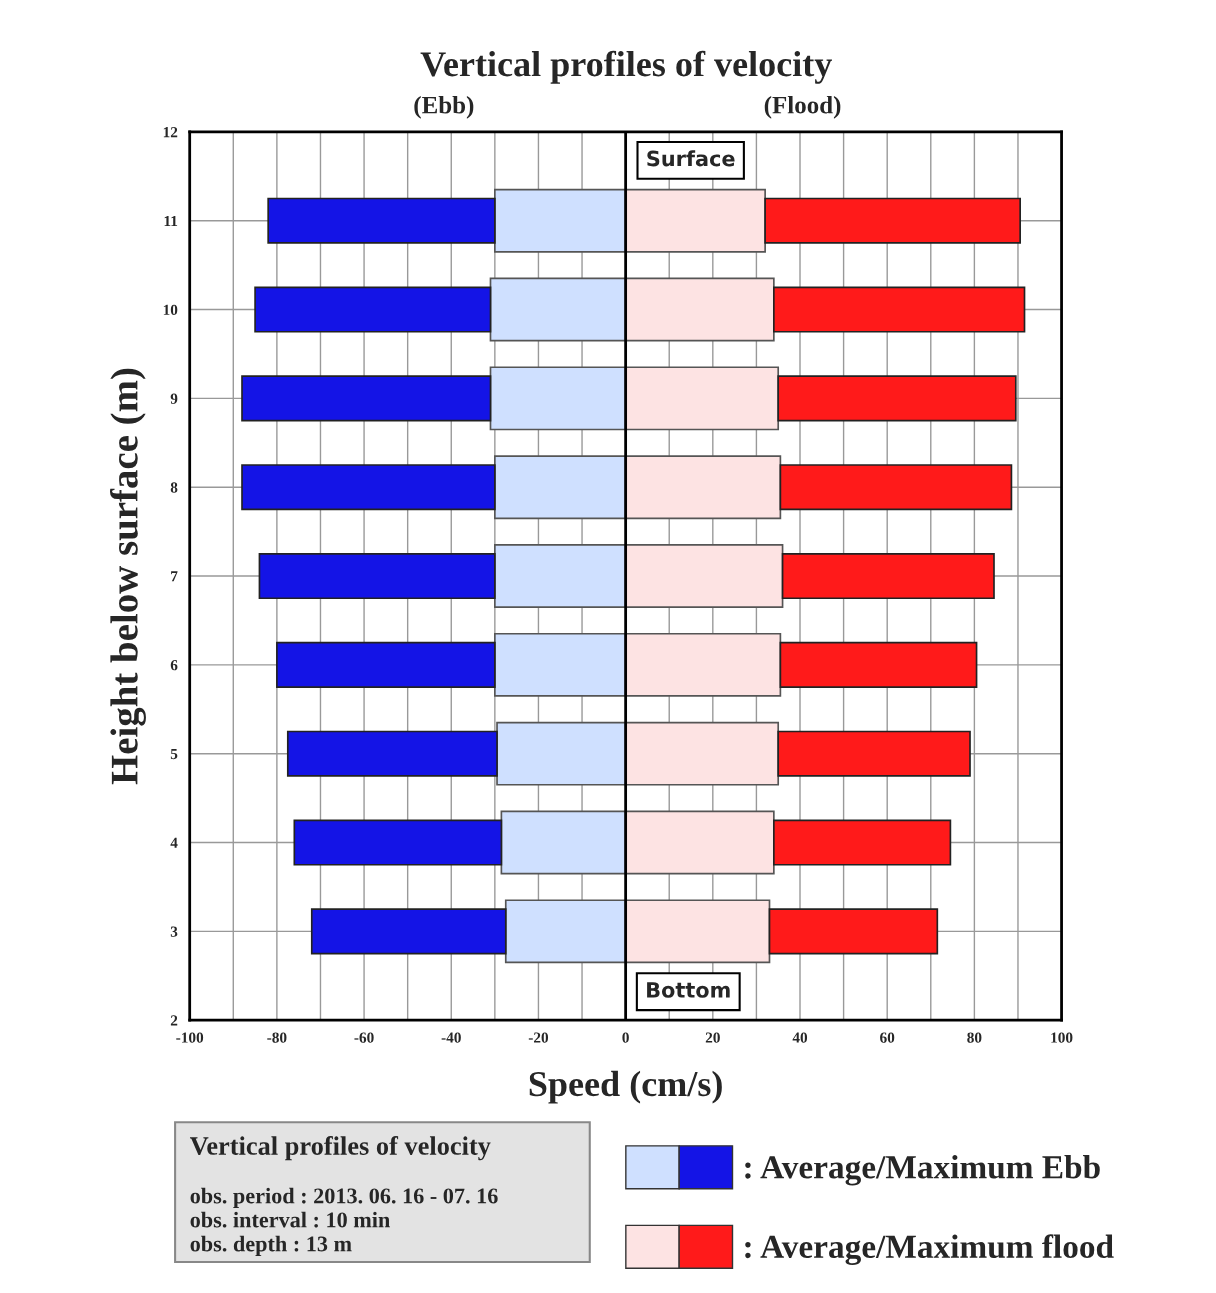 This screenshot has width=1216, height=1293. I want to click on text: (Flood), so click(802, 107).